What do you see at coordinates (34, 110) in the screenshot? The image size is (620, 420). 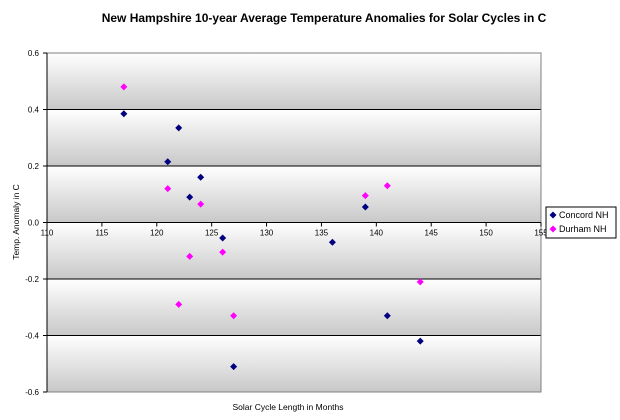 I see `y-tick-label: 0.4` at bounding box center [34, 110].